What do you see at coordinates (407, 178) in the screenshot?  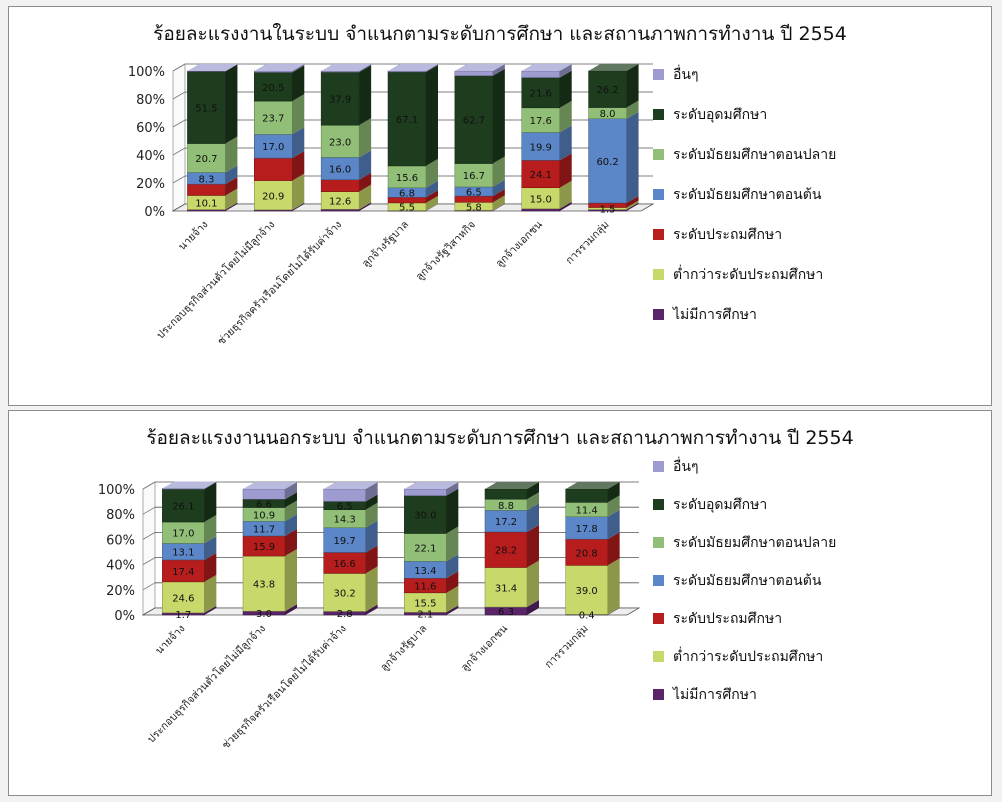 I see `data-label: 15.6` at bounding box center [407, 178].